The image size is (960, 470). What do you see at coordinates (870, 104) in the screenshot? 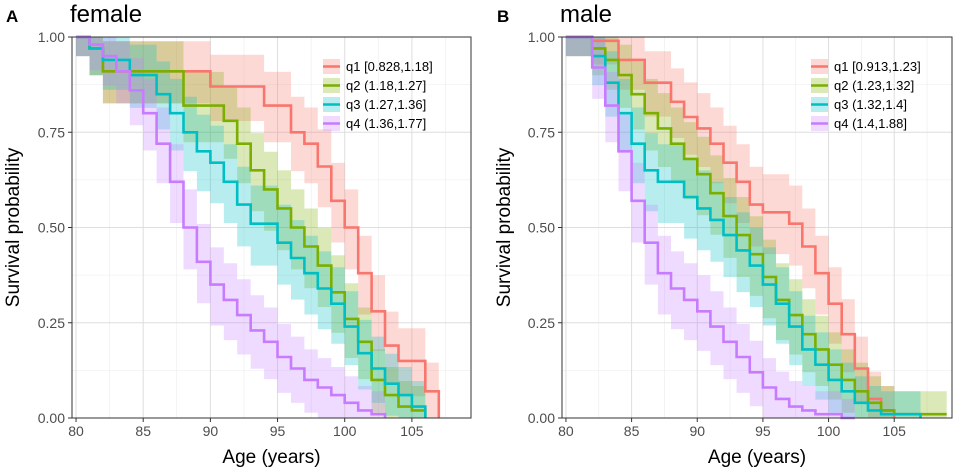
I see `legend-label: q3 (1.32,1.4]` at bounding box center [870, 104].